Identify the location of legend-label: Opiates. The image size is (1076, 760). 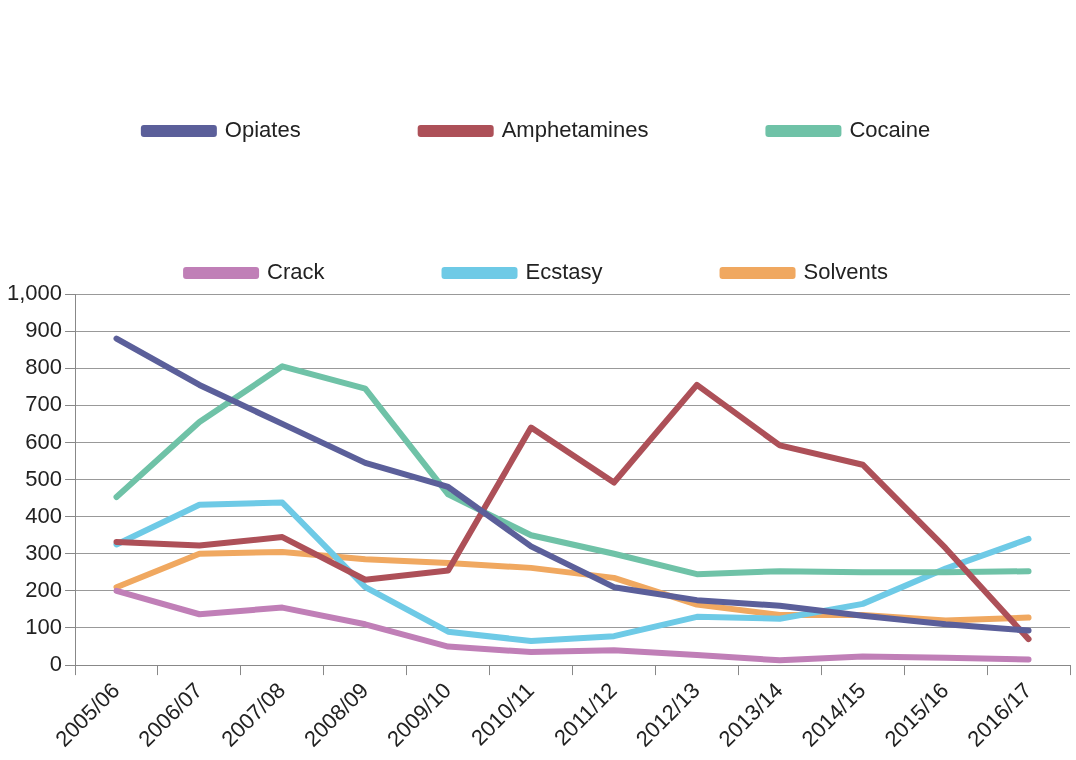
(262, 130).